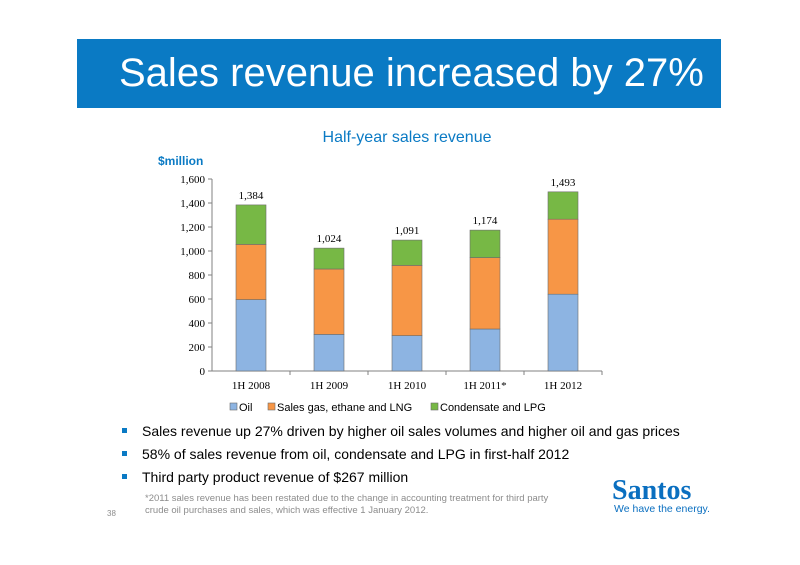 The image size is (800, 565). Describe the element at coordinates (484, 386) in the screenshot. I see `x-tick-label: 1H 2011*` at that location.